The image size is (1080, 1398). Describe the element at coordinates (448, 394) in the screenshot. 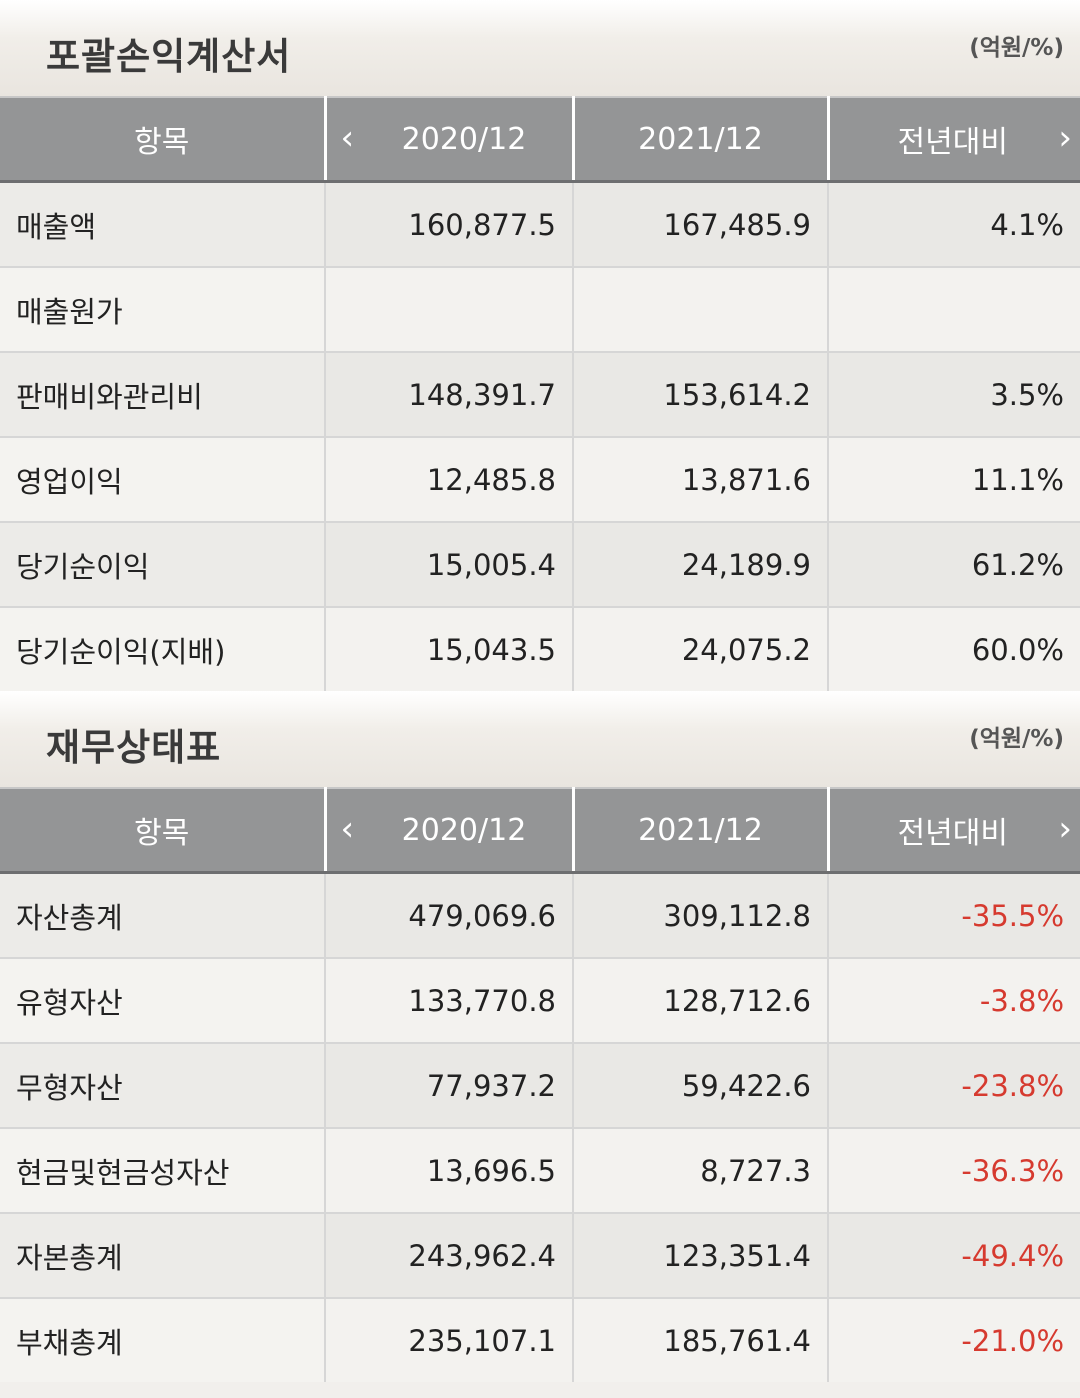

I see `cell-prev-year: 148,391.7` at that location.